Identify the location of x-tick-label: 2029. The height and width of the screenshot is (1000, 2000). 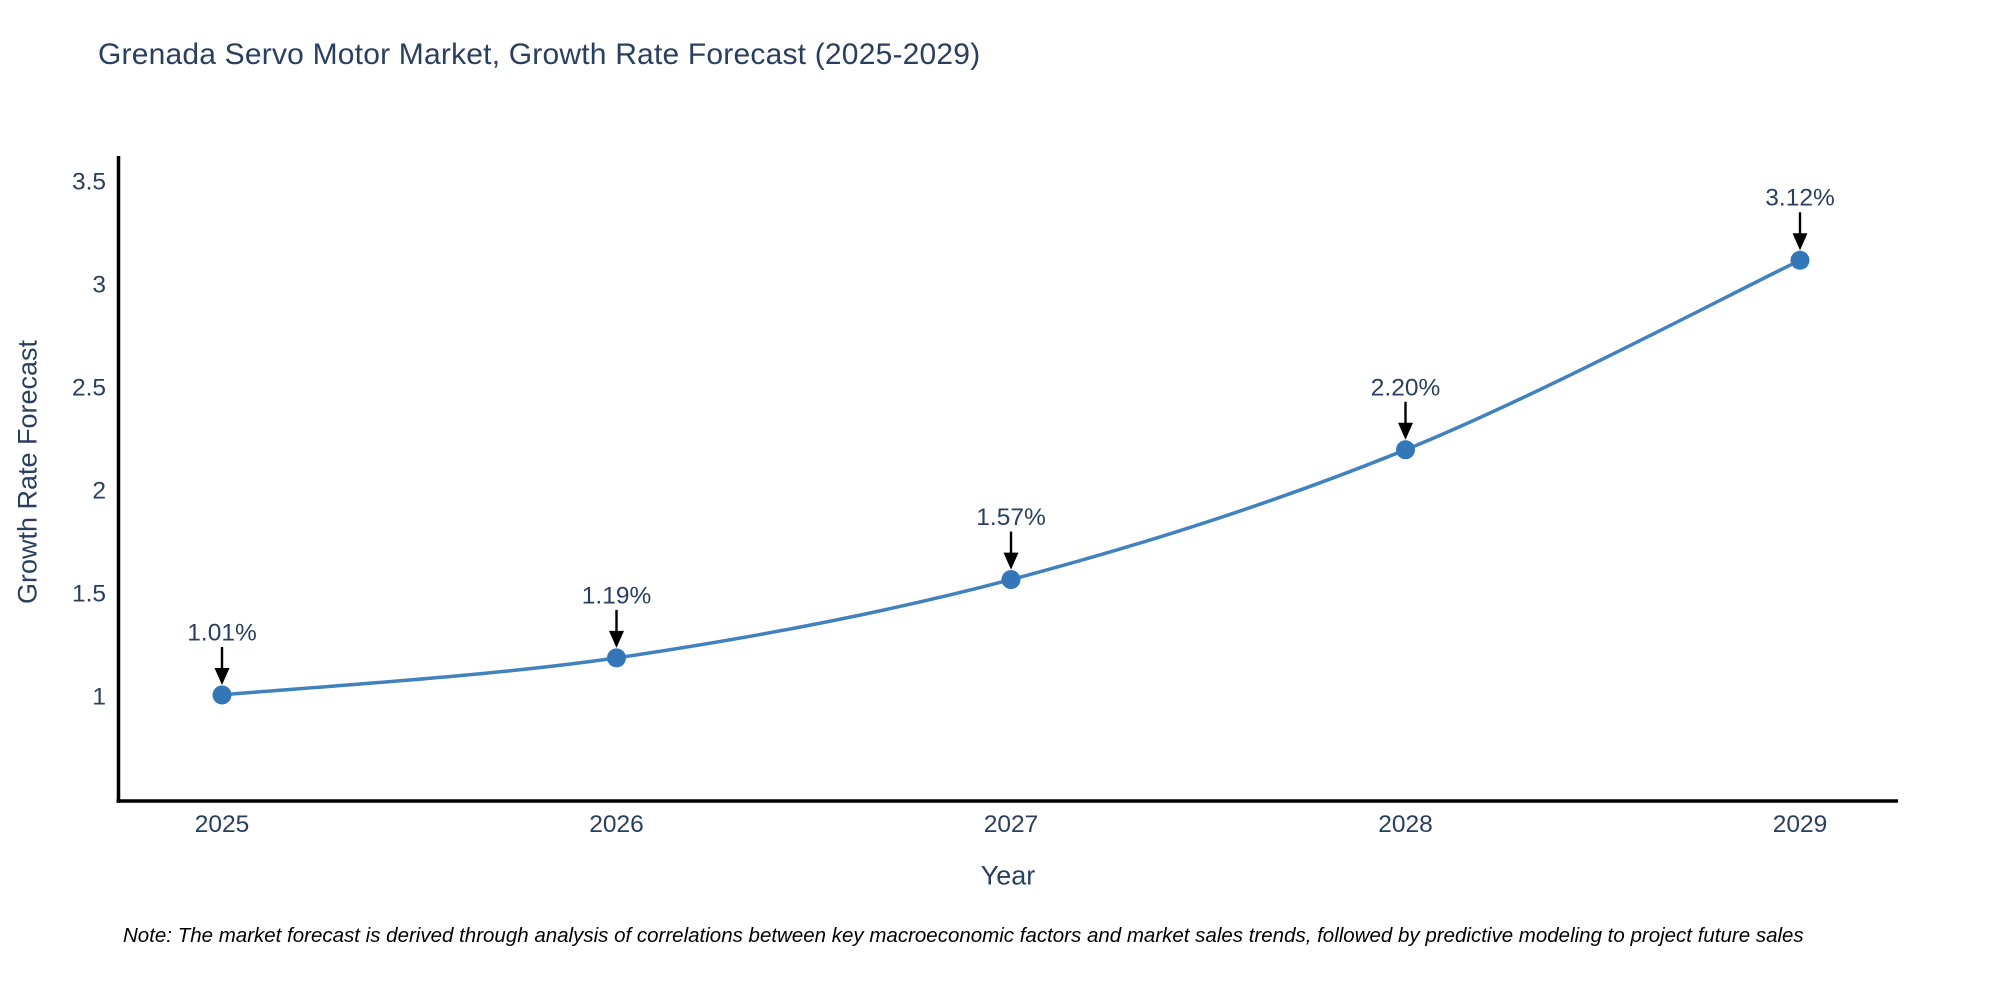
(1800, 824).